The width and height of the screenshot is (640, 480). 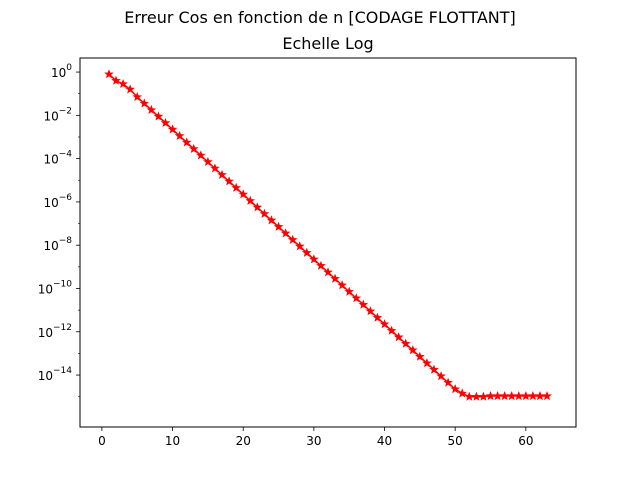 What do you see at coordinates (57, 244) in the screenshot?
I see `y-tick-label: 10⁻⁸` at bounding box center [57, 244].